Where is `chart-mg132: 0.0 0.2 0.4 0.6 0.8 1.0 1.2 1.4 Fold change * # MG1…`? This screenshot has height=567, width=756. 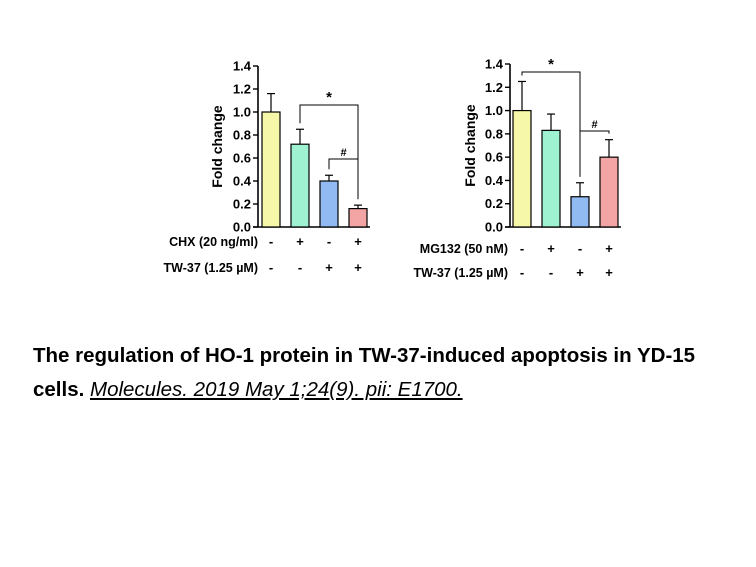
chart-mg132: 0.0 0.2 0.4 0.6 0.8 1.0 1.2 1.4 Fold change * # MG1… is located at coordinates (517, 168).